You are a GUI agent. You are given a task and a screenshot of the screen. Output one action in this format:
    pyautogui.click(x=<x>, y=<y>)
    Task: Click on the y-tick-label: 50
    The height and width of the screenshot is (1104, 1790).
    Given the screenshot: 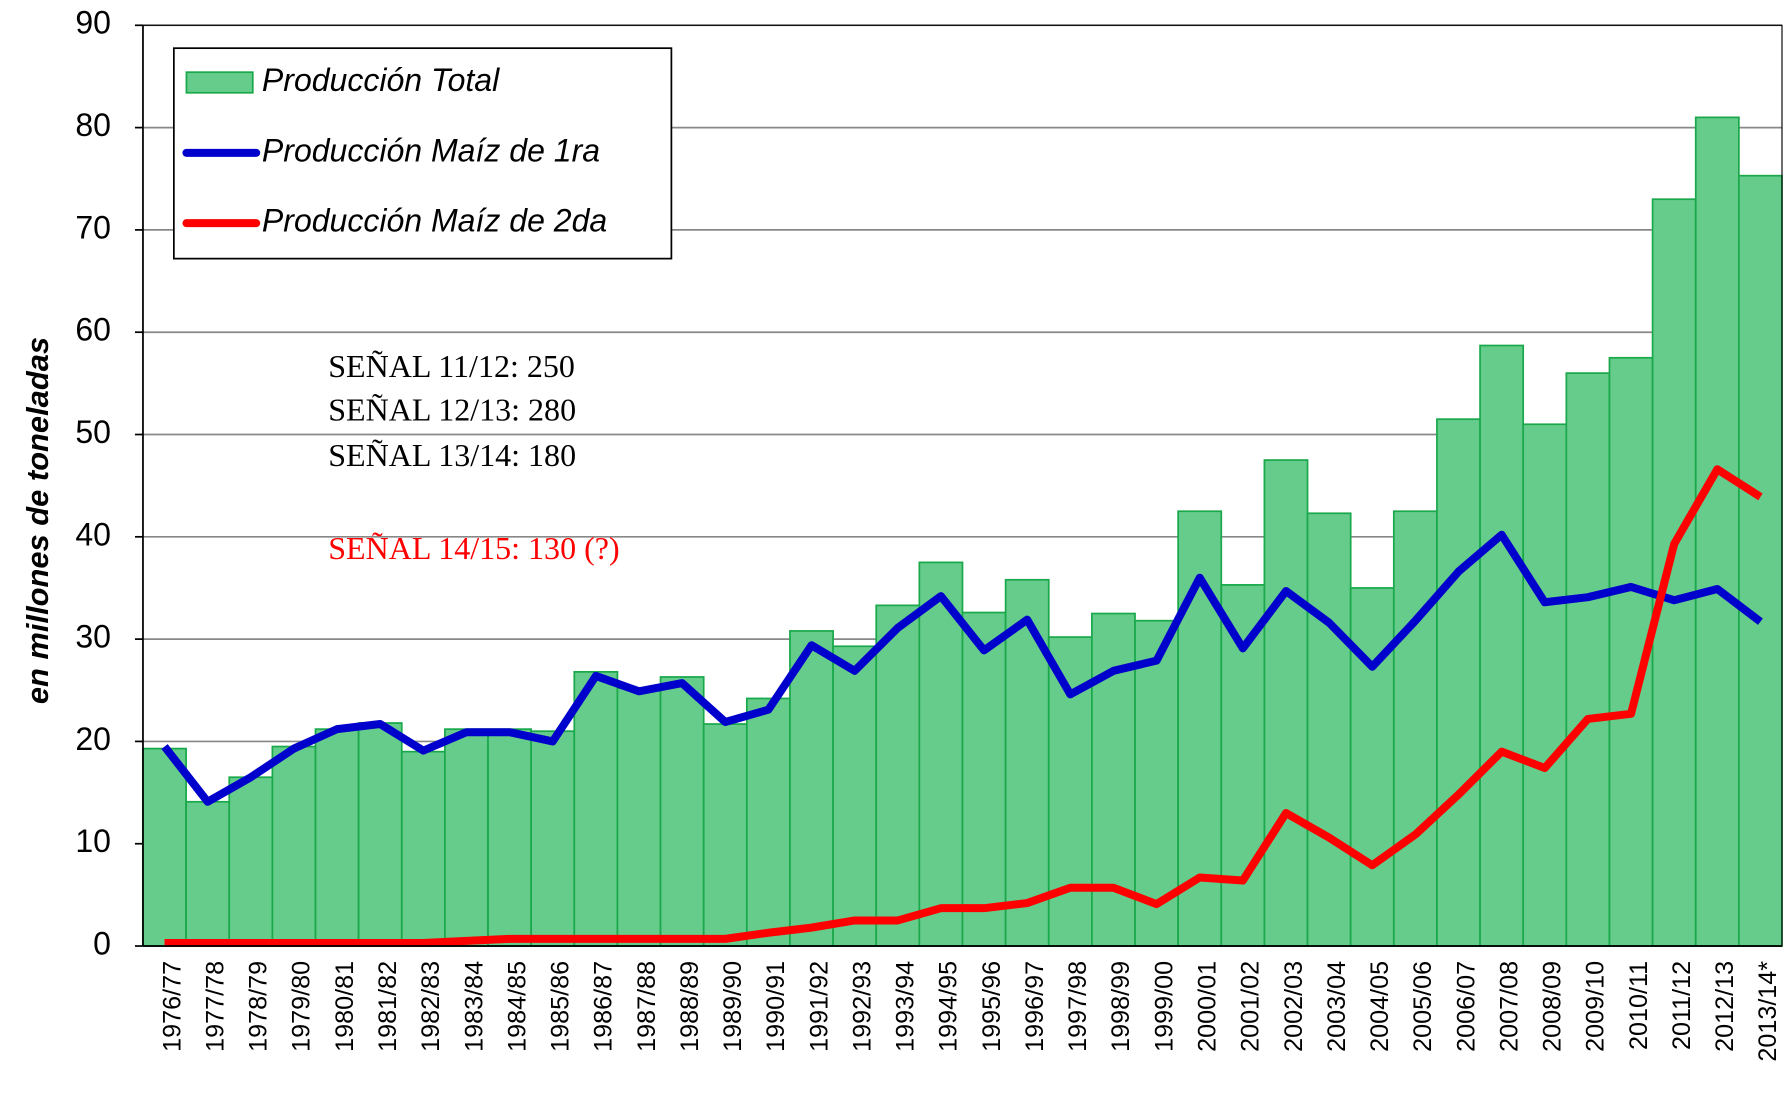 What is the action you would take?
    pyautogui.click(x=93, y=432)
    